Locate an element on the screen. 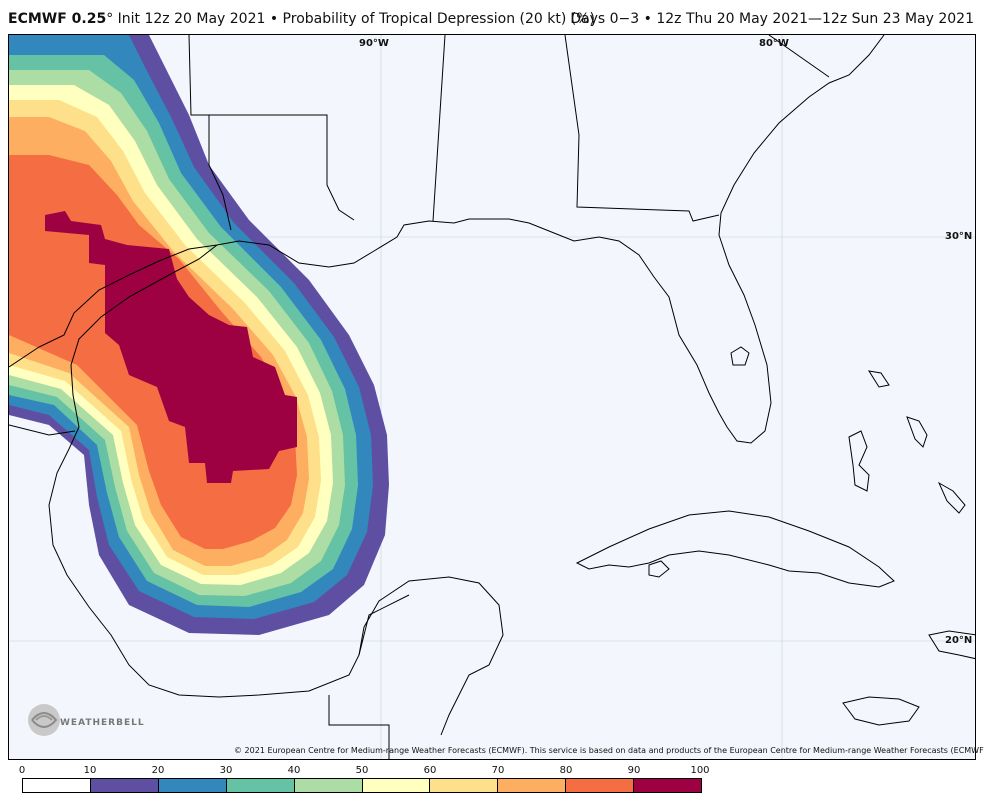 The image size is (984, 808). guatemala-border is located at coordinates (359, 727).